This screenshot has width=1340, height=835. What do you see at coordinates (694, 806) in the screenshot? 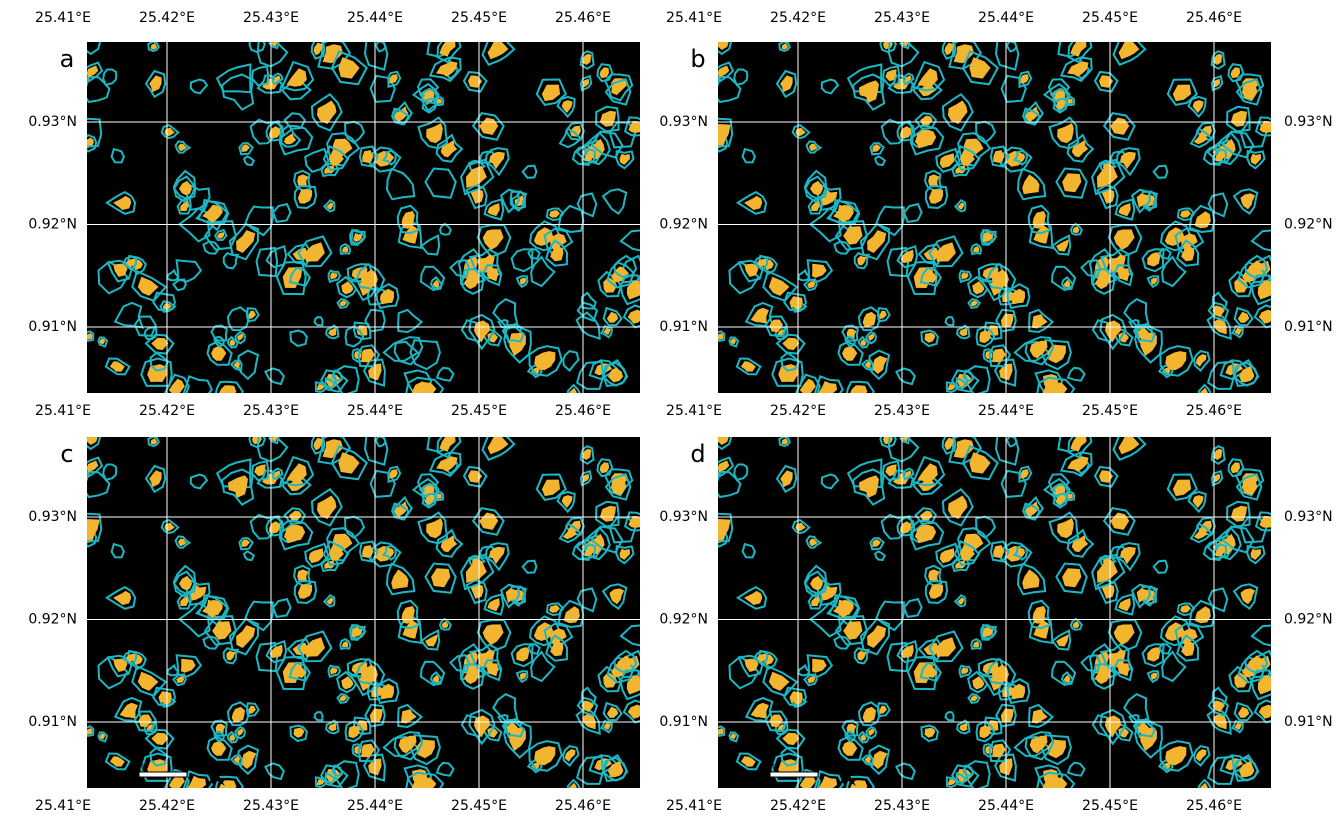
I see `lon-label: 25.41°E` at bounding box center [694, 806].